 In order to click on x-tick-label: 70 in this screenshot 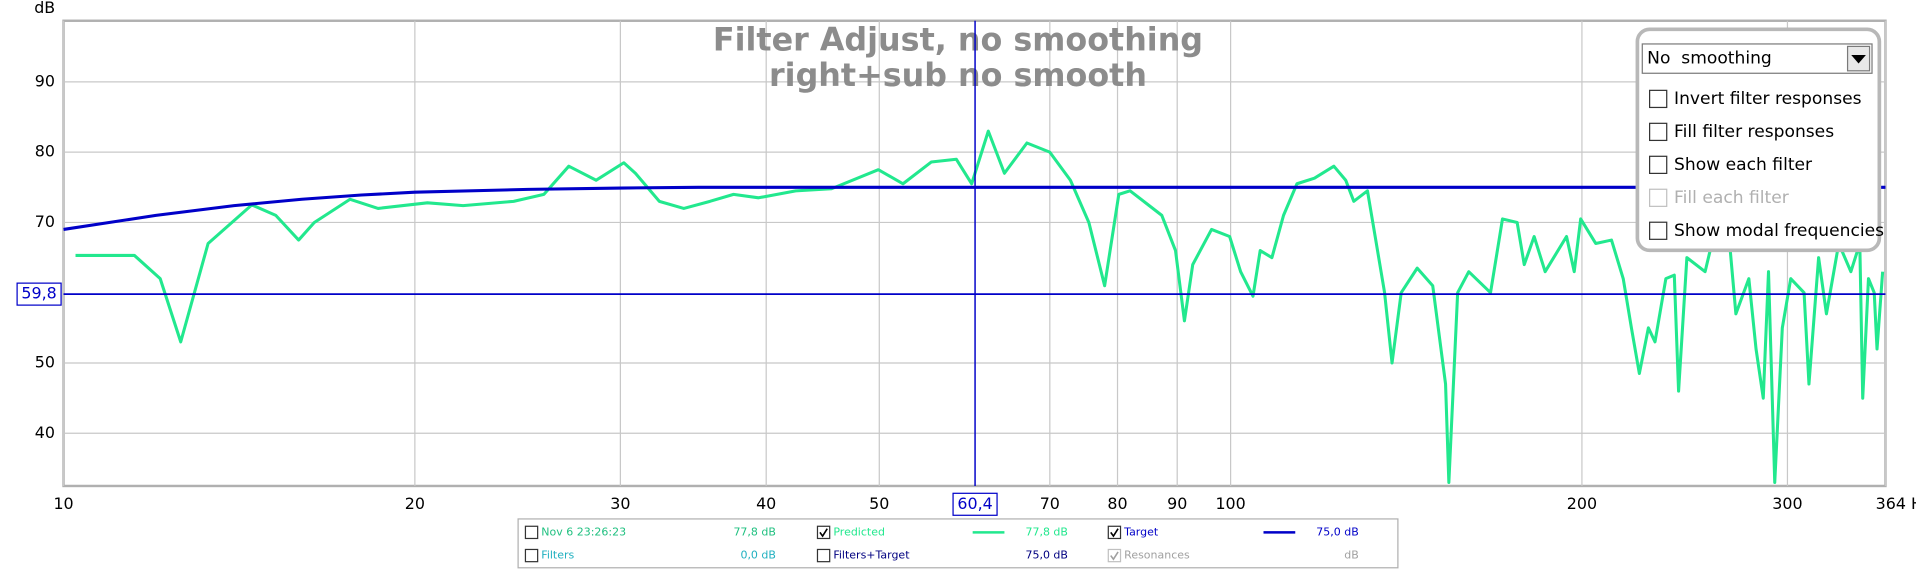, I will do `click(1050, 503)`.